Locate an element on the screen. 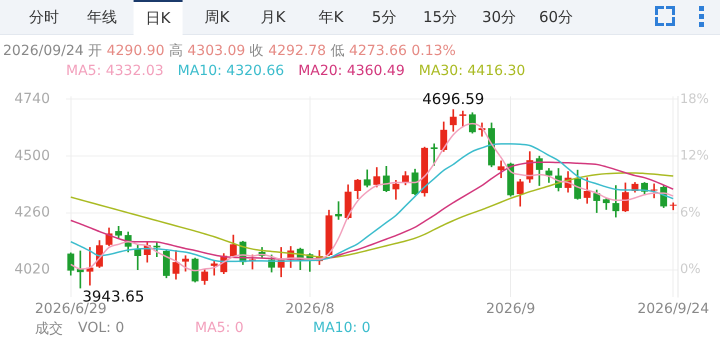 The width and height of the screenshot is (720, 340). y-tick-label: 4020 is located at coordinates (32, 270).